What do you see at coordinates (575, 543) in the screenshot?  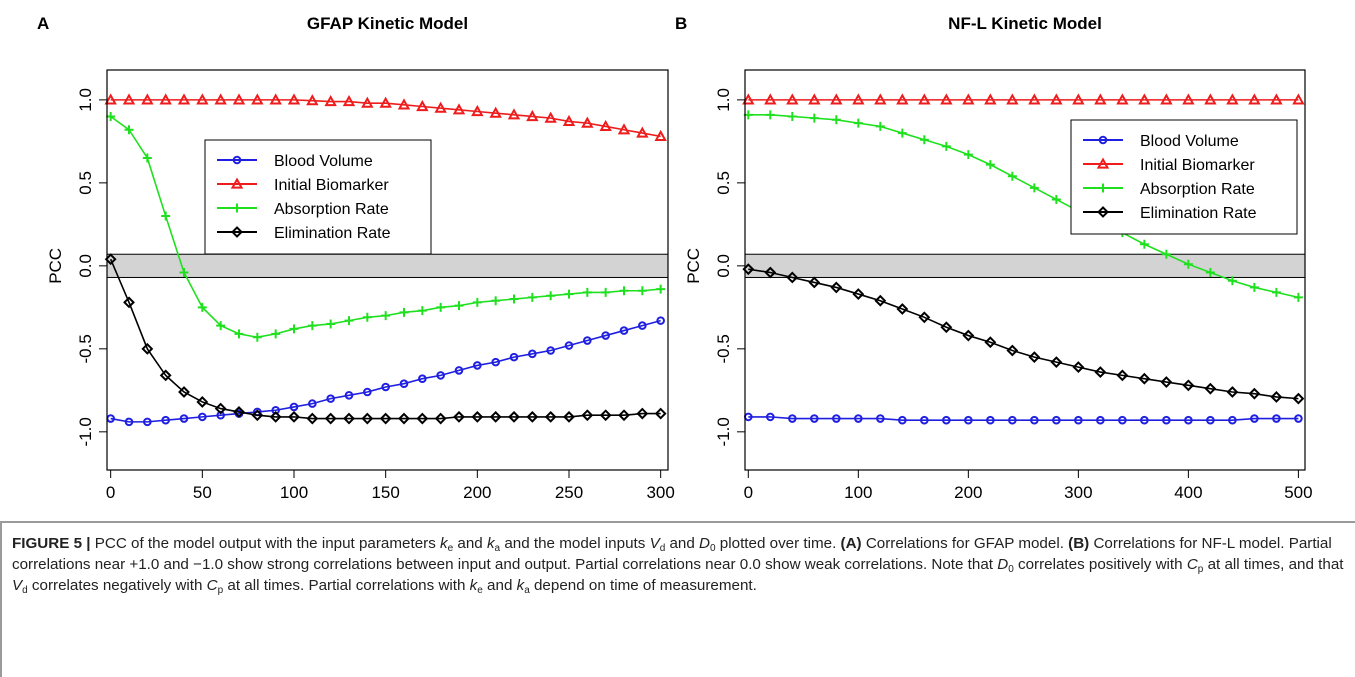 I see `caption-text: and the model inputs` at bounding box center [575, 543].